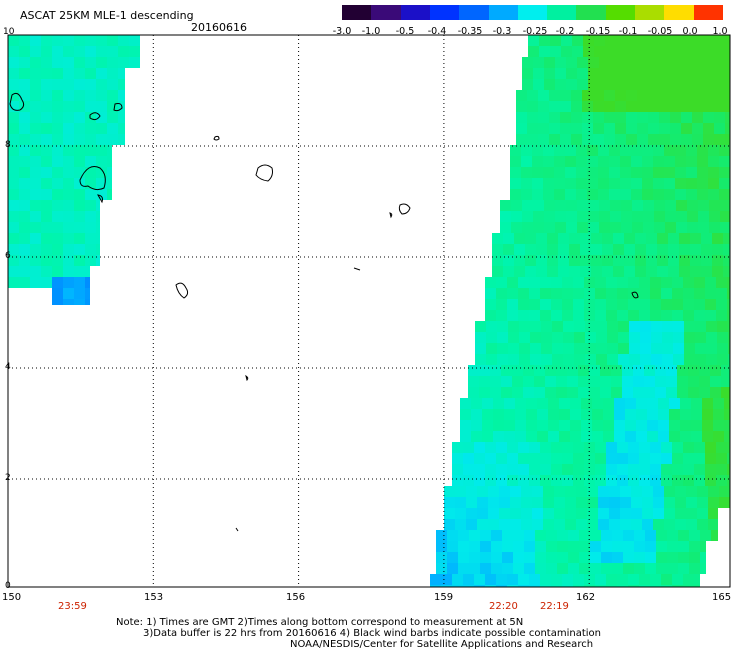  I want to click on pass-time: 22:20, so click(503, 606).